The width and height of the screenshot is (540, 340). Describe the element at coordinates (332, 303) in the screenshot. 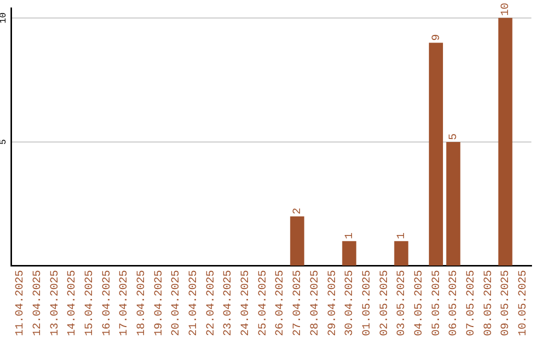

I see `x-tick-label: 29.04.2025` at that location.